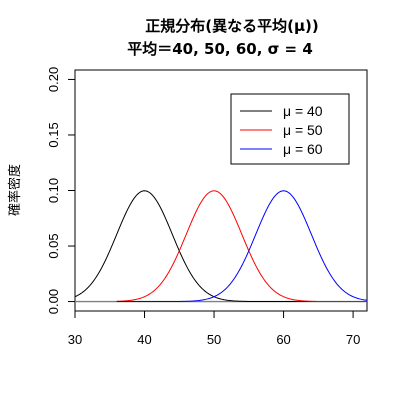 This screenshot has width=403, height=400. I want to click on y-axis: 0.00 0.05 0.10 0.15 0.20, so click(60, 190).